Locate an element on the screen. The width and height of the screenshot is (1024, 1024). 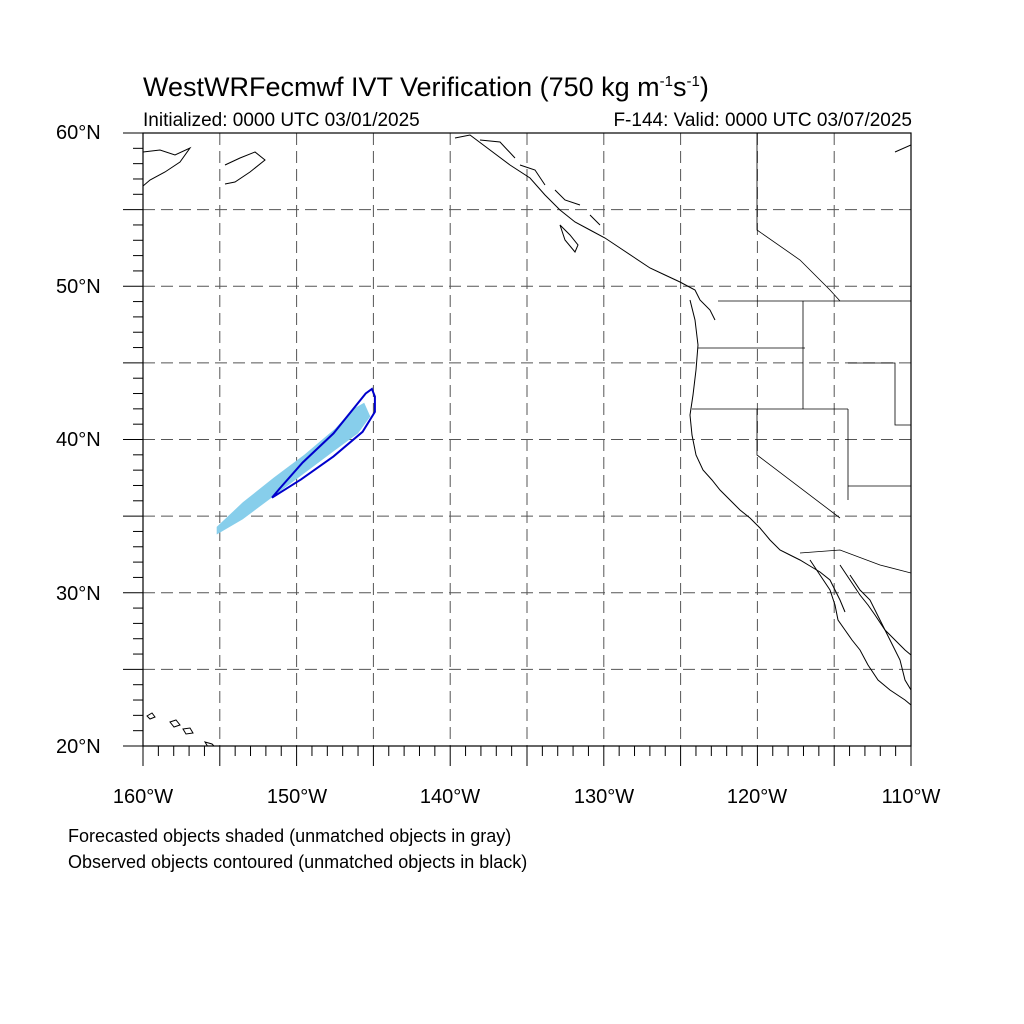
coastline-mexico-mainland is located at coordinates (880, 632).